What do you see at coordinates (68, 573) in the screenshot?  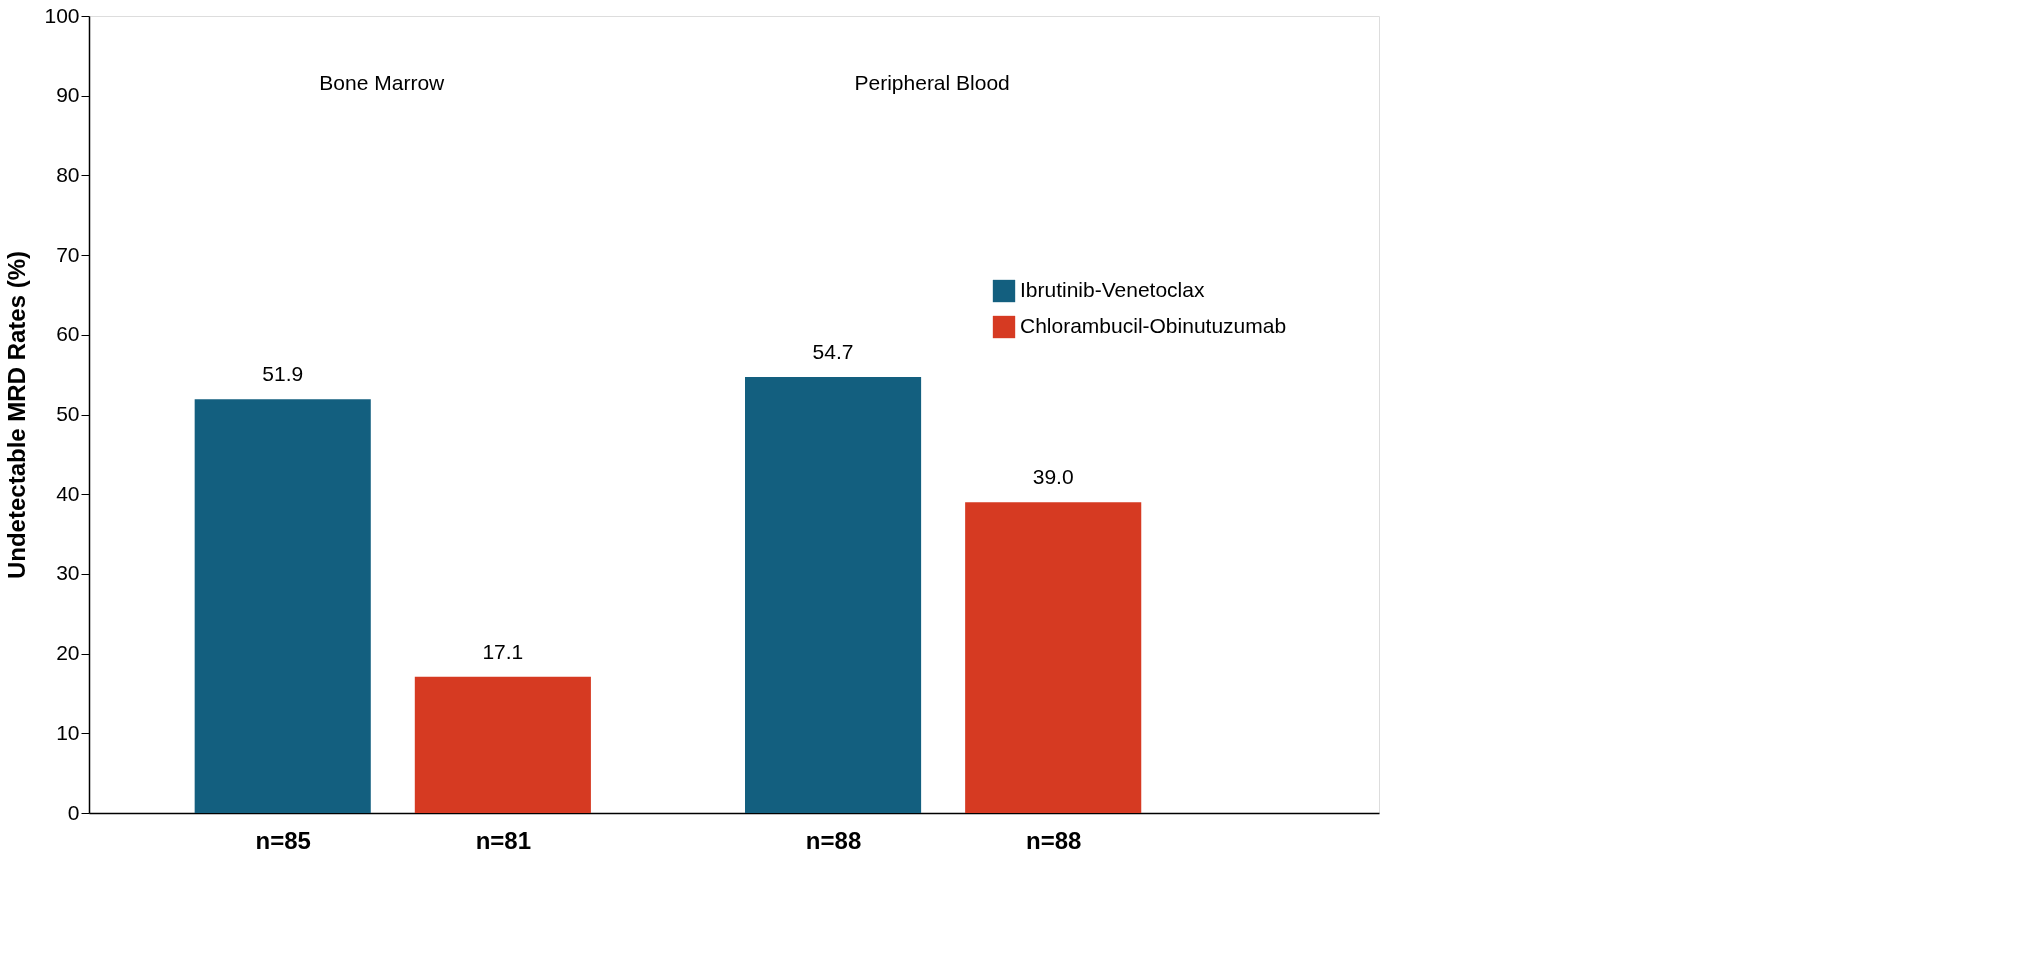 I see `y-tick-label: 30` at bounding box center [68, 573].